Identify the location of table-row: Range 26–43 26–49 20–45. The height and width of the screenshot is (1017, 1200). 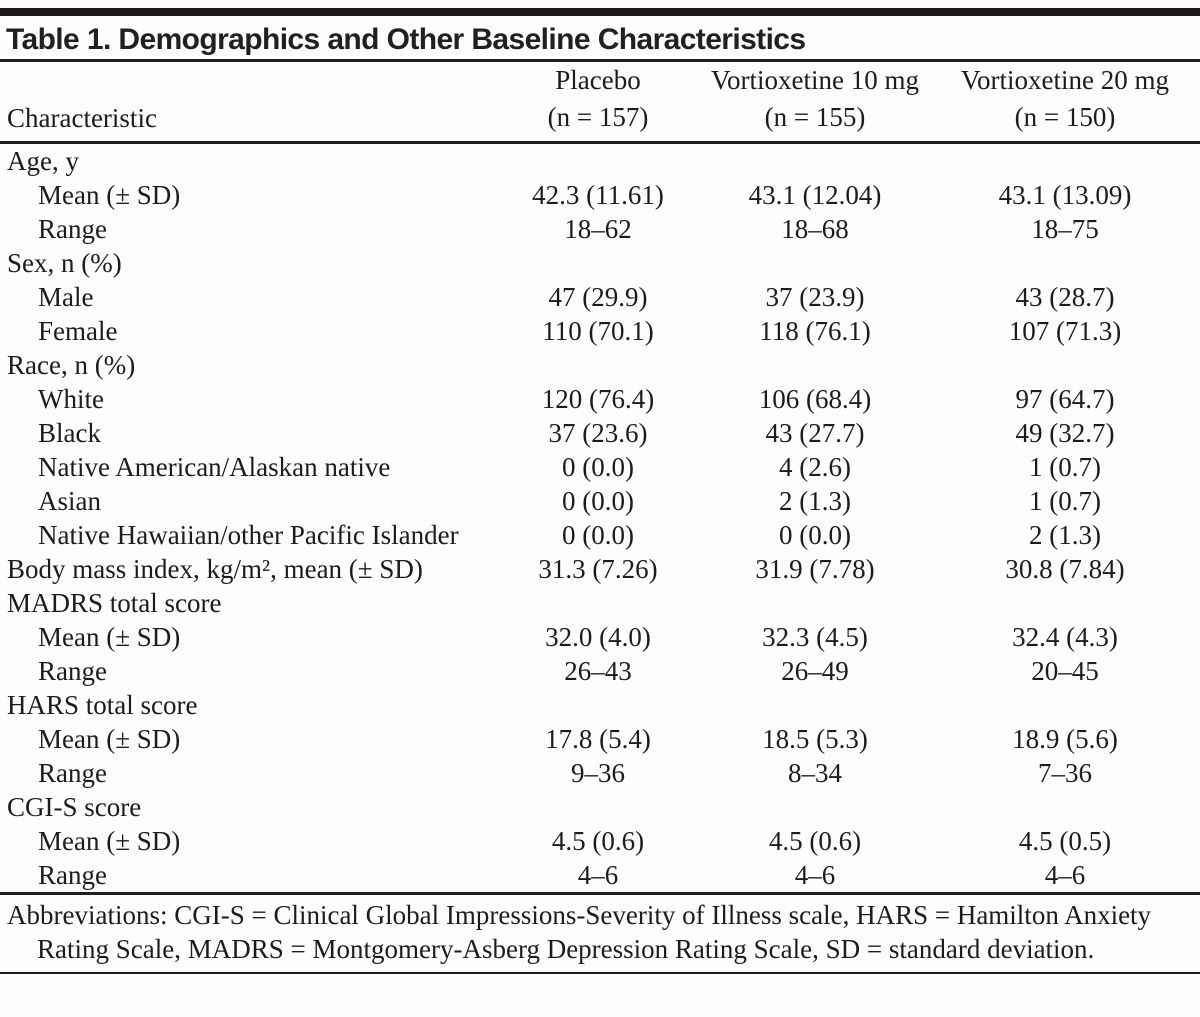
(600, 671).